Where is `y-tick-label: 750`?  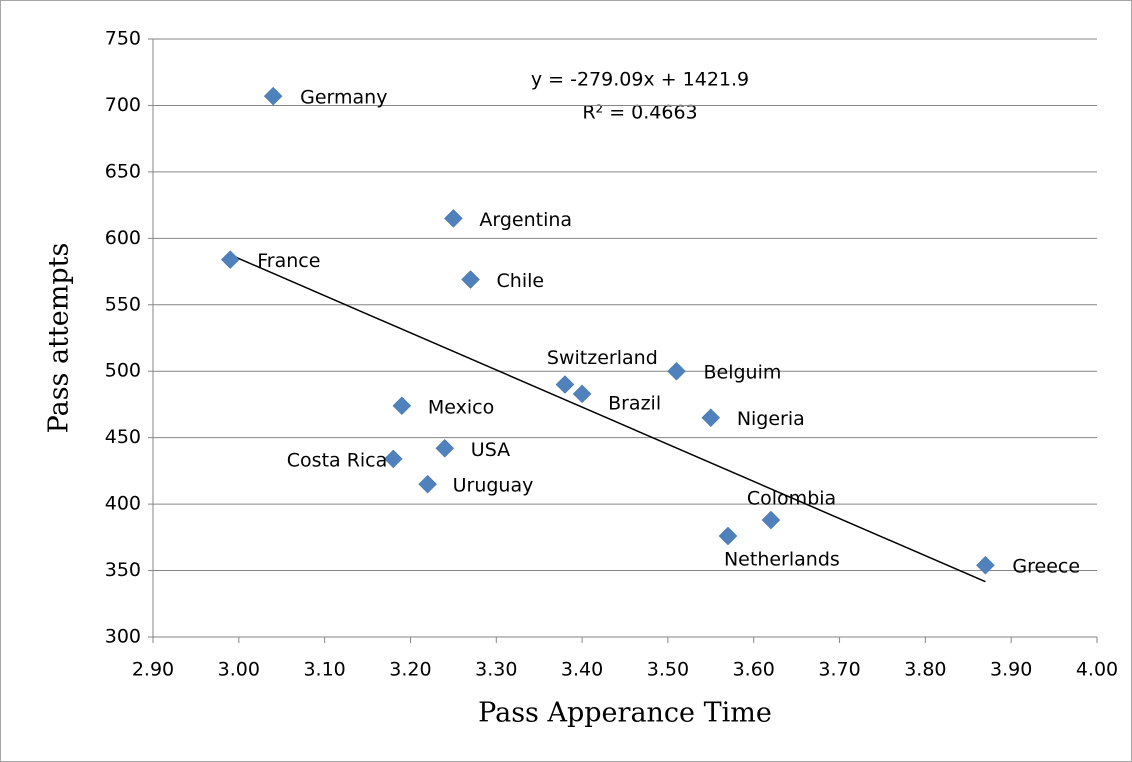 y-tick-label: 750 is located at coordinates (123, 39).